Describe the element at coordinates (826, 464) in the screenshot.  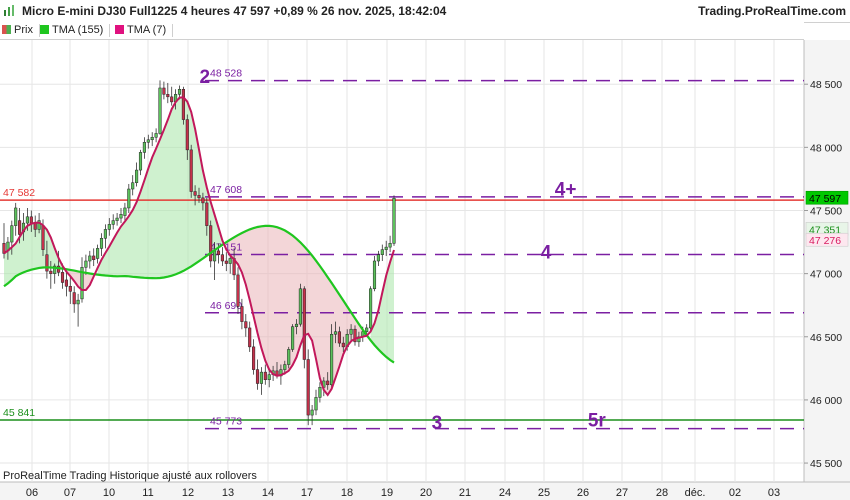
I see `y-tick-label: 45 500` at that location.